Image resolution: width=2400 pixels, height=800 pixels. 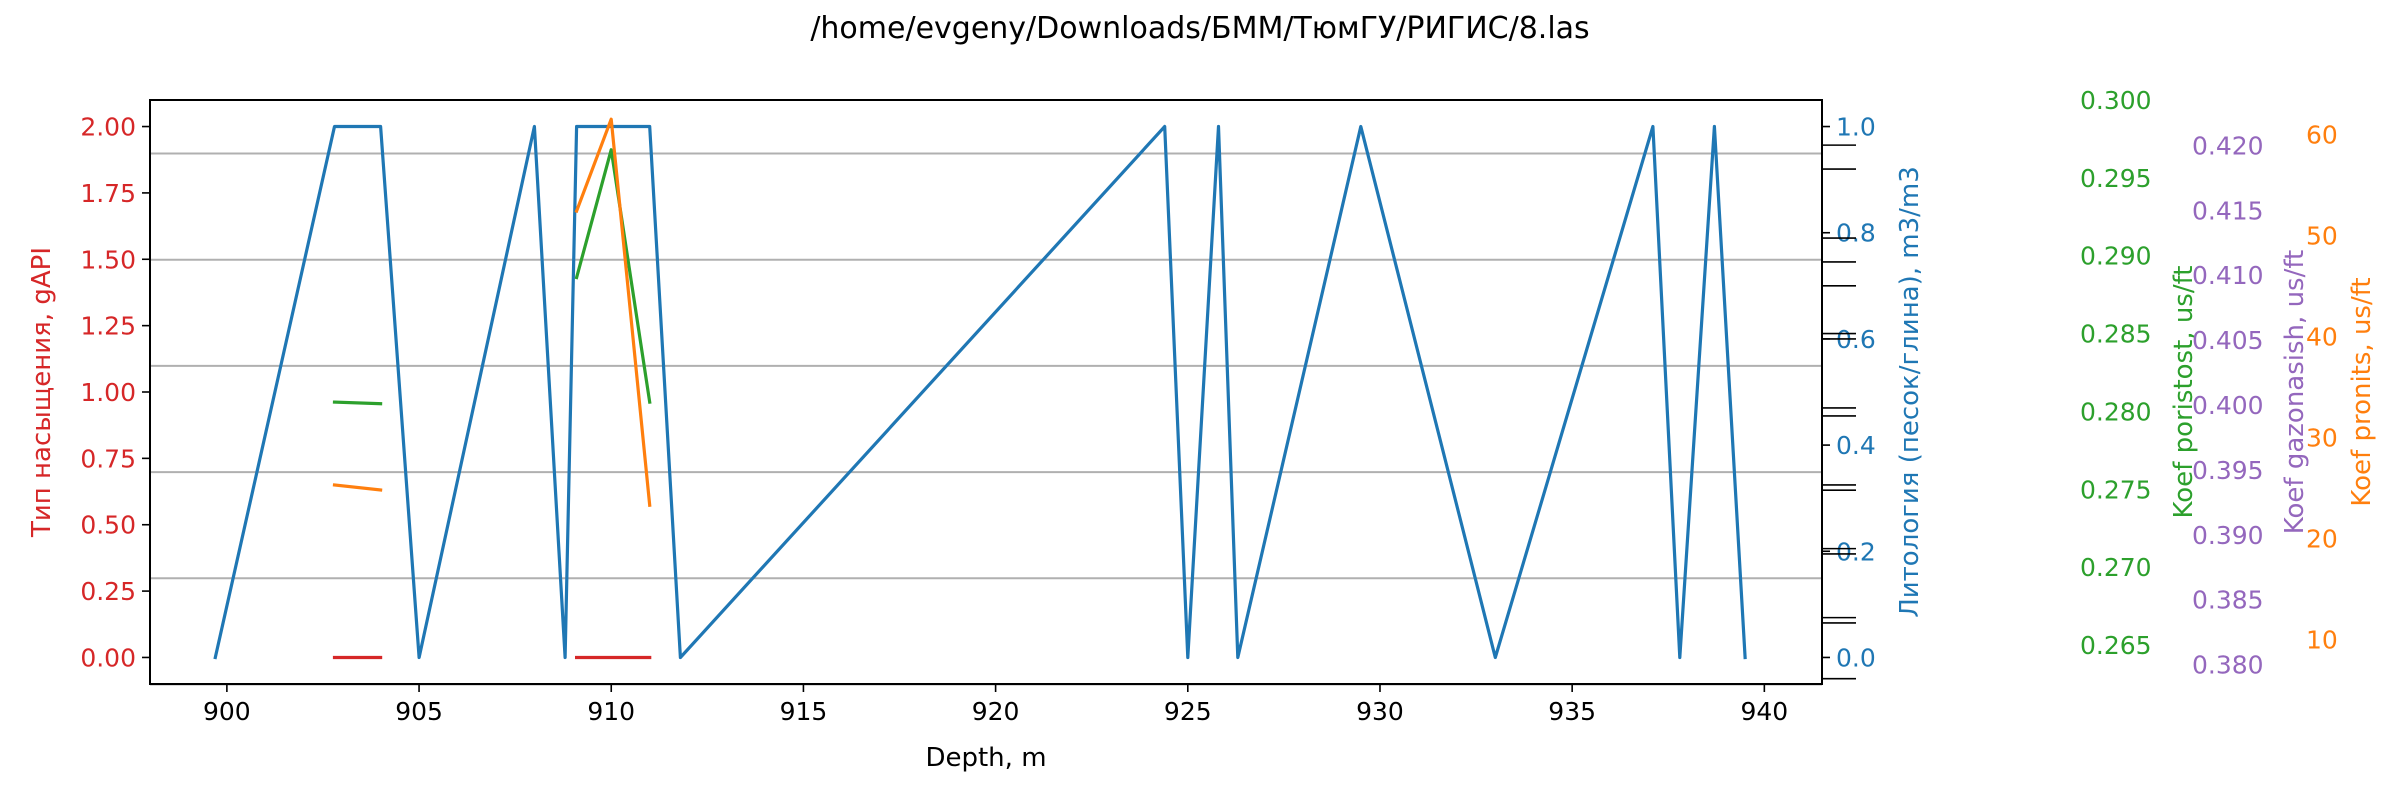 What do you see at coordinates (2116, 178) in the screenshot?
I see `right2-tick-label: 0.295` at bounding box center [2116, 178].